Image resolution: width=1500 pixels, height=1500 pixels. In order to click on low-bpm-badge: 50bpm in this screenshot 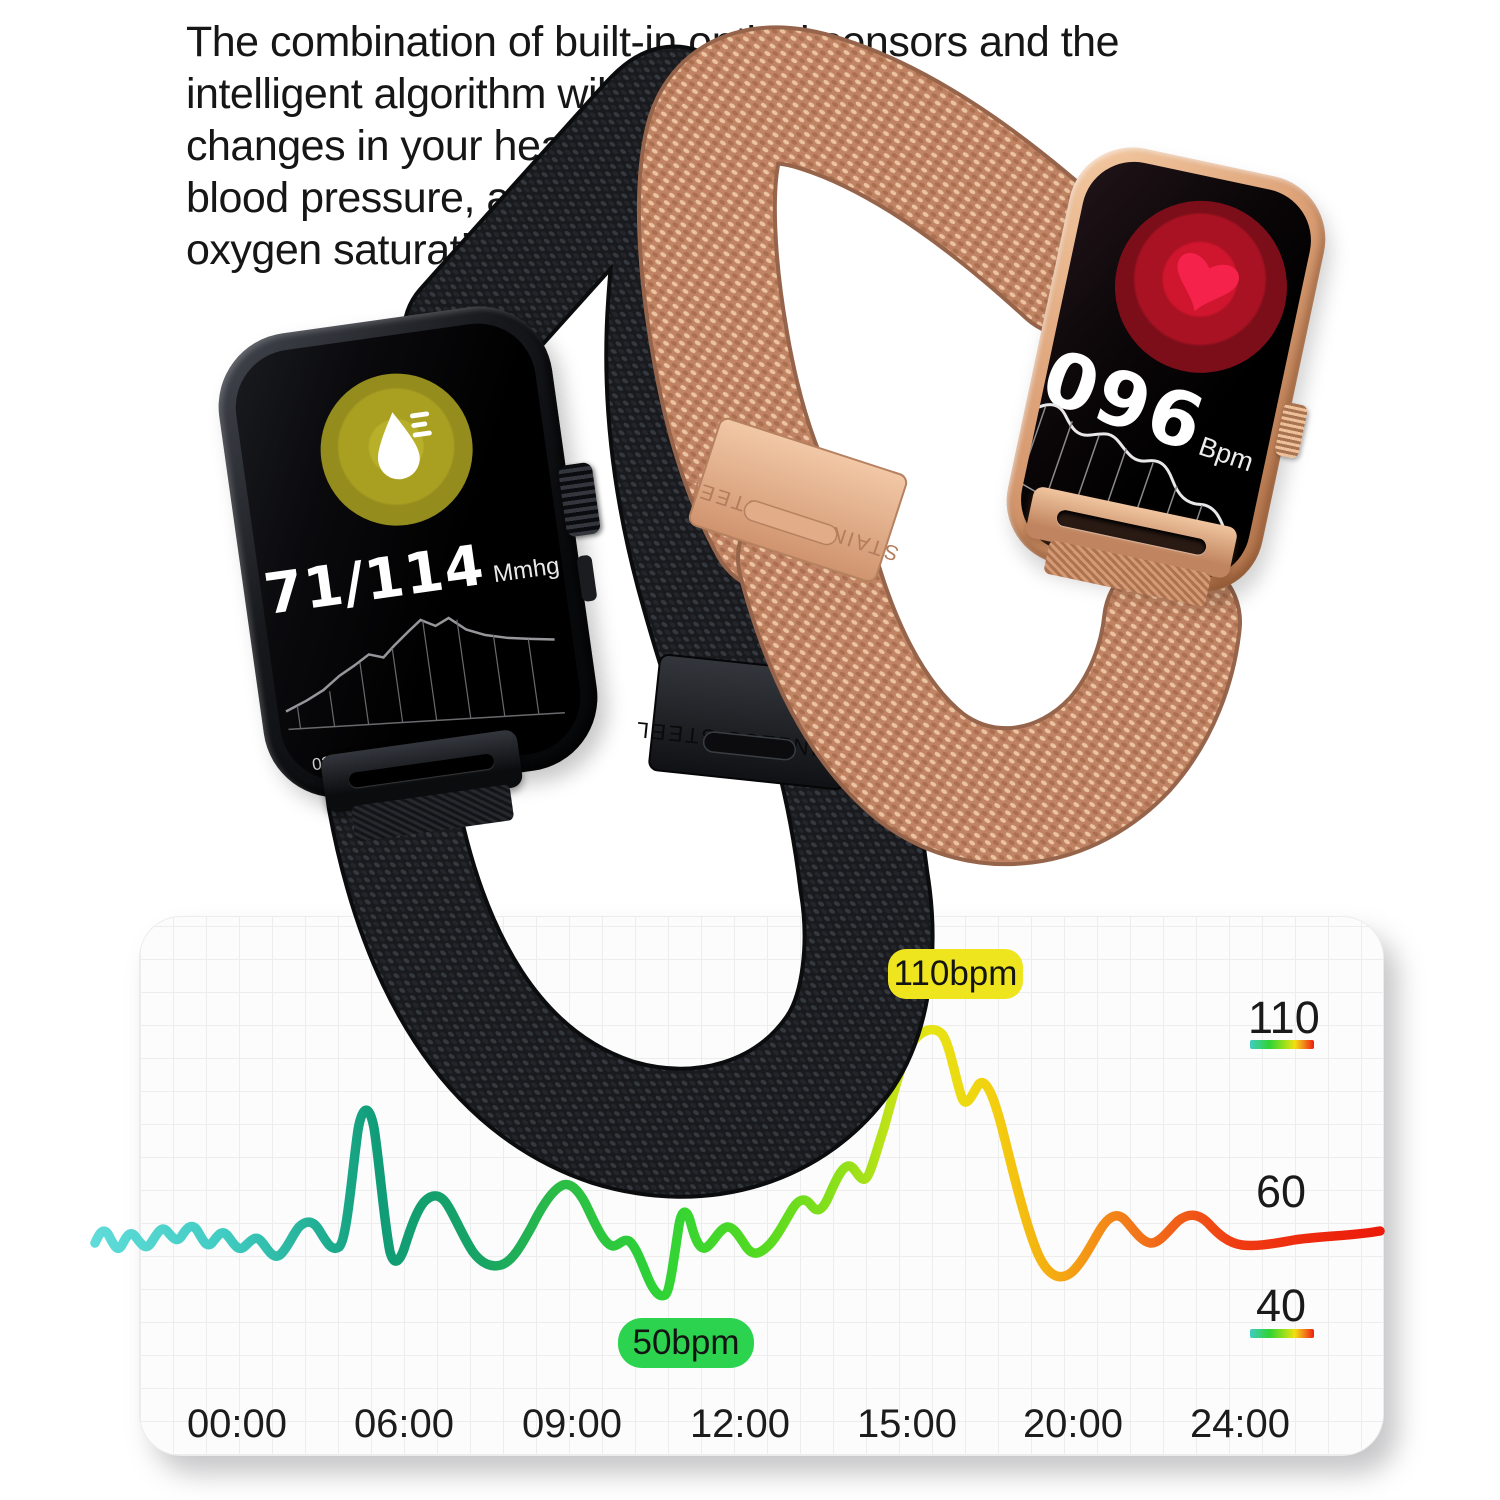, I will do `click(686, 1343)`.